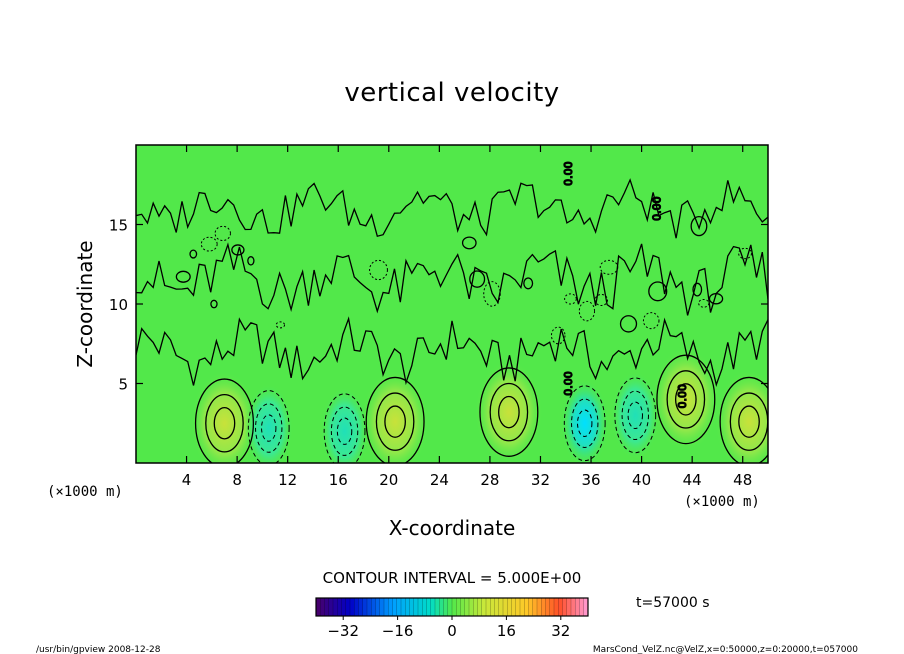 This screenshot has height=654, width=904. Describe the element at coordinates (439, 480) in the screenshot. I see `x-tick-label: 24` at that location.